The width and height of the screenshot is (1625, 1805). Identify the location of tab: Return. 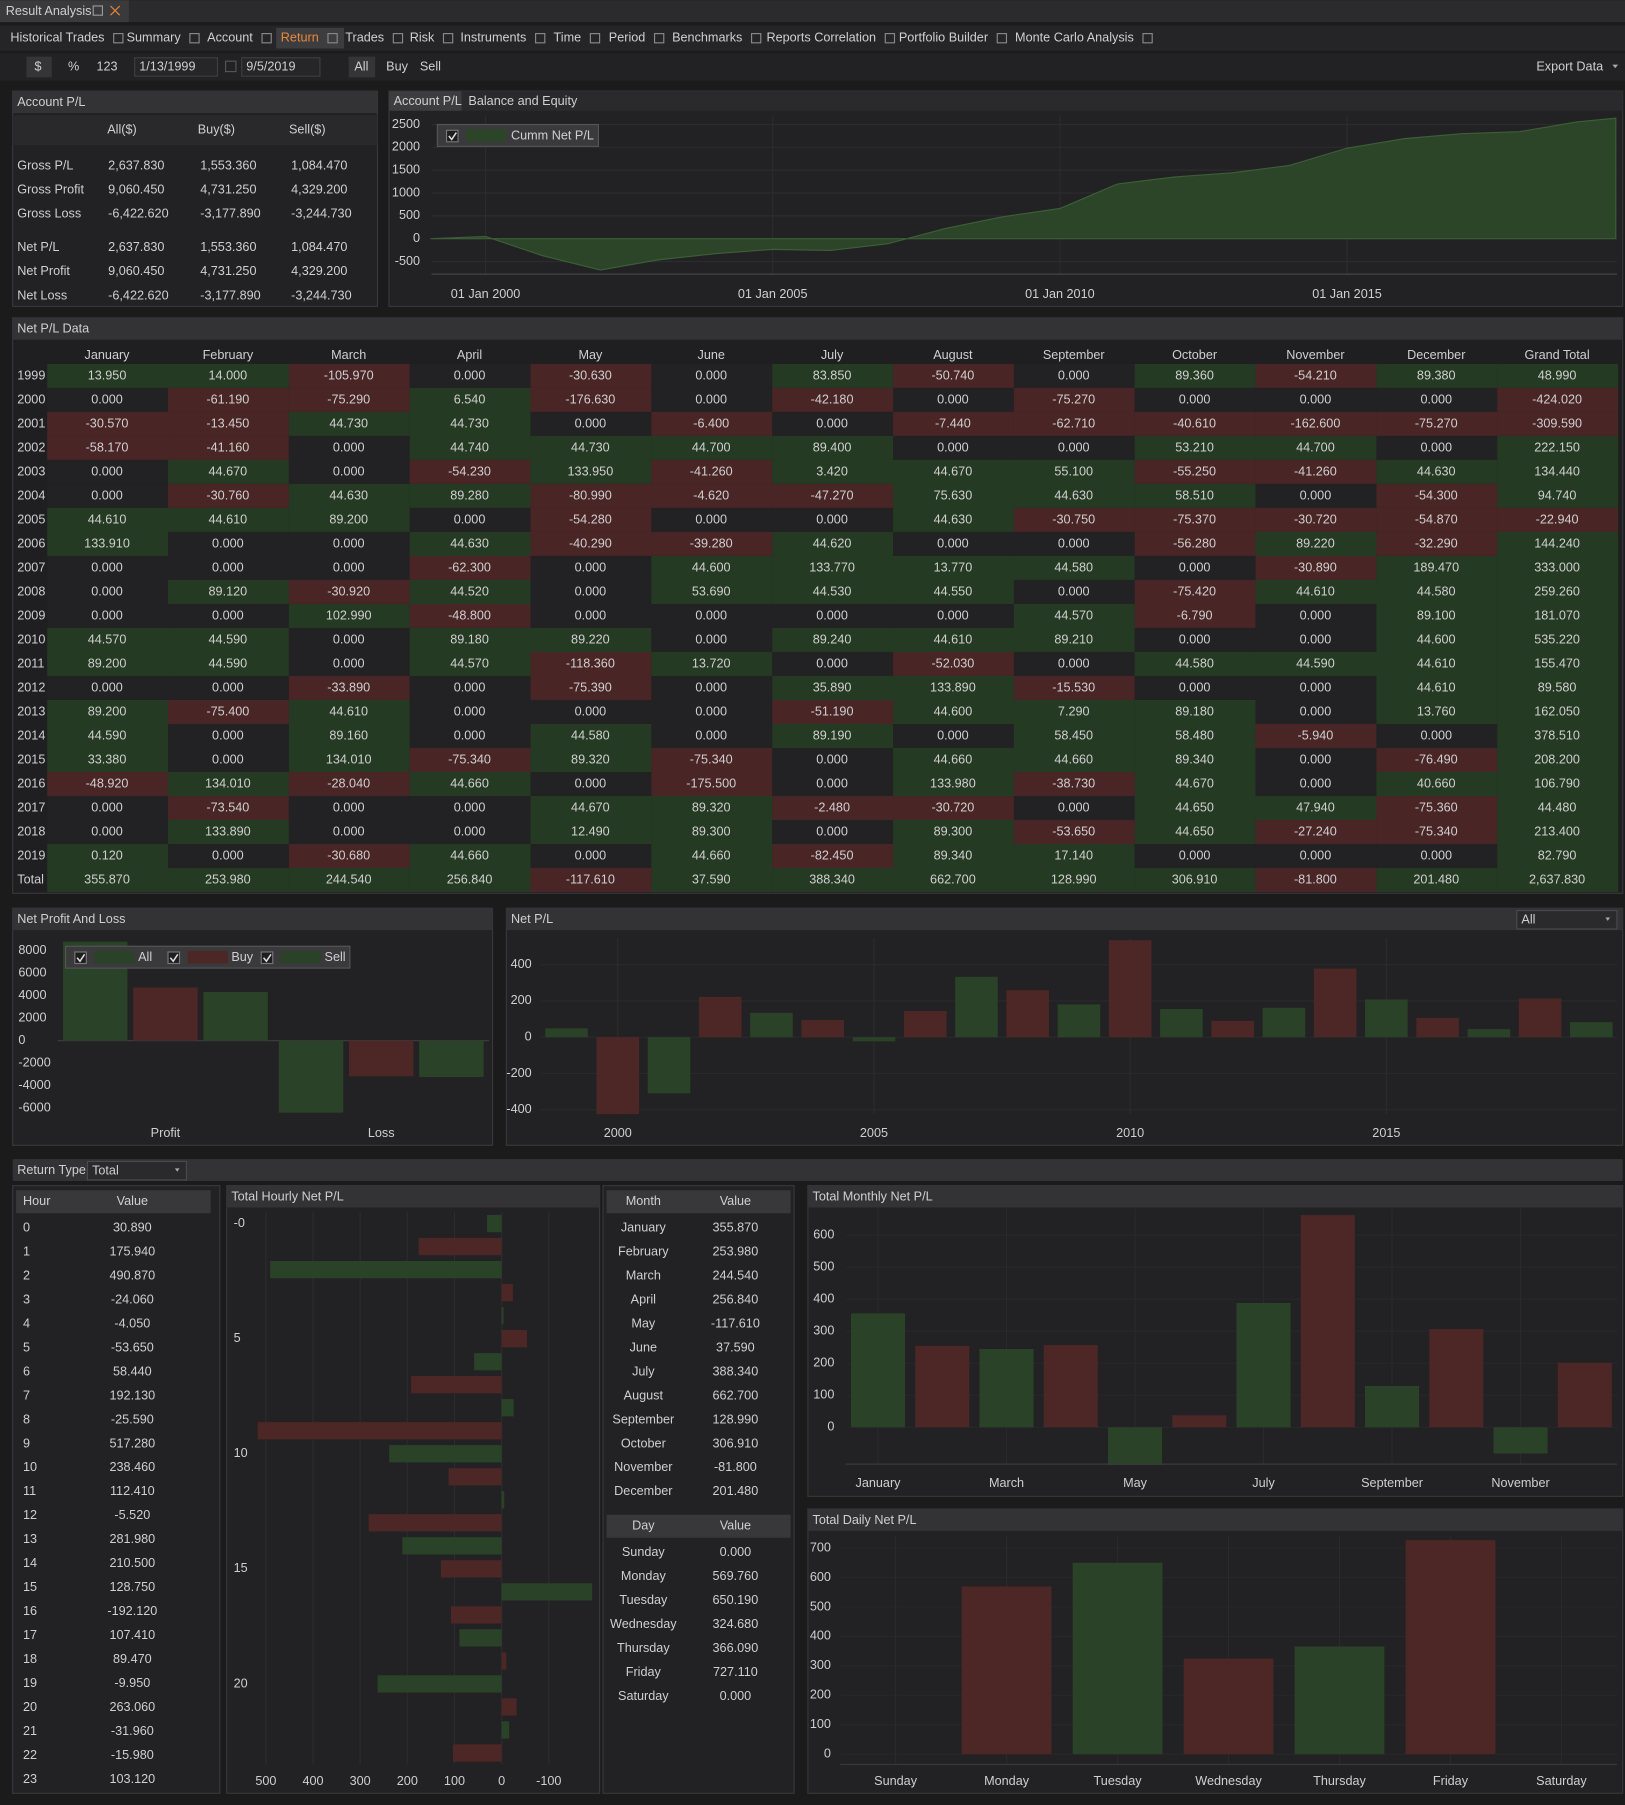
(300, 38).